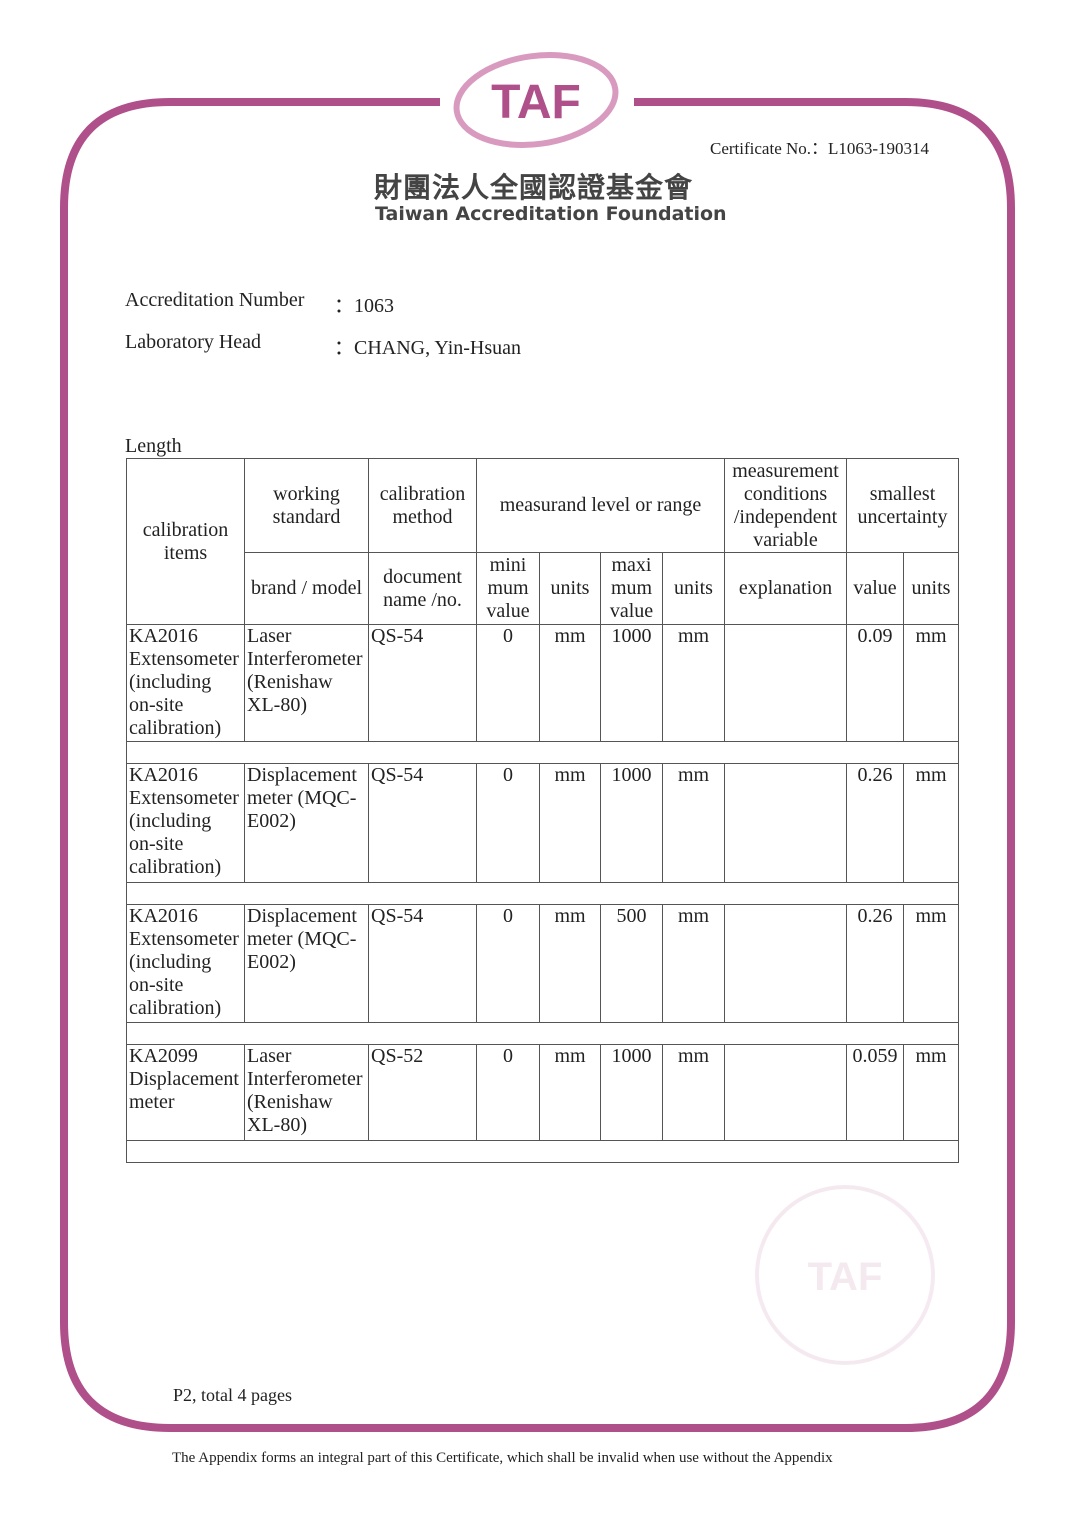 The width and height of the screenshot is (1076, 1522). I want to click on lab-head-value: ：CHANG, Yin-Hsuan, so click(428, 348).